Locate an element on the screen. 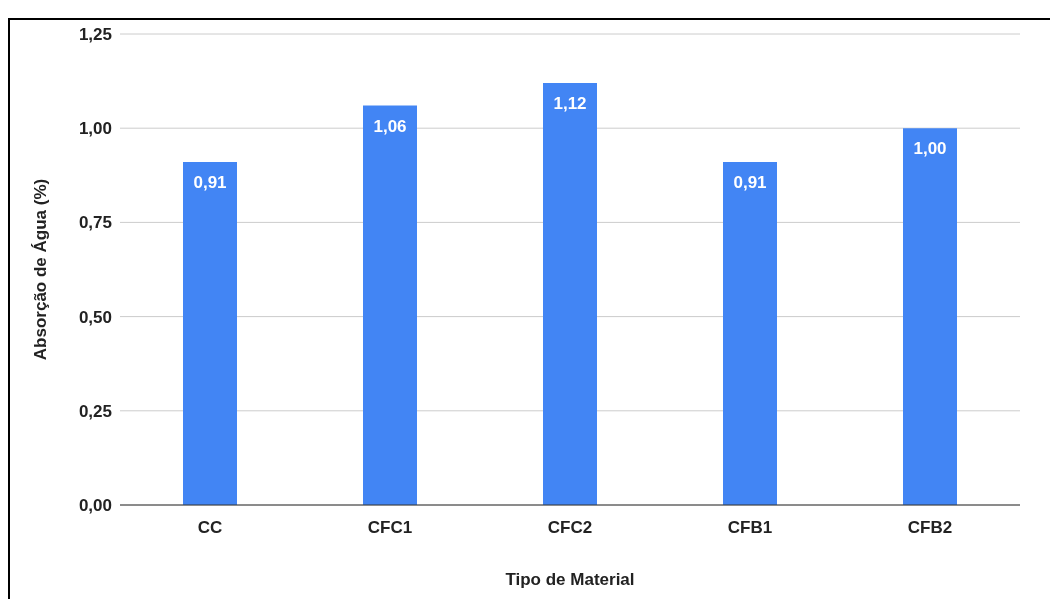 The height and width of the screenshot is (599, 1060). y-tick-label: 0,25 is located at coordinates (95, 411).